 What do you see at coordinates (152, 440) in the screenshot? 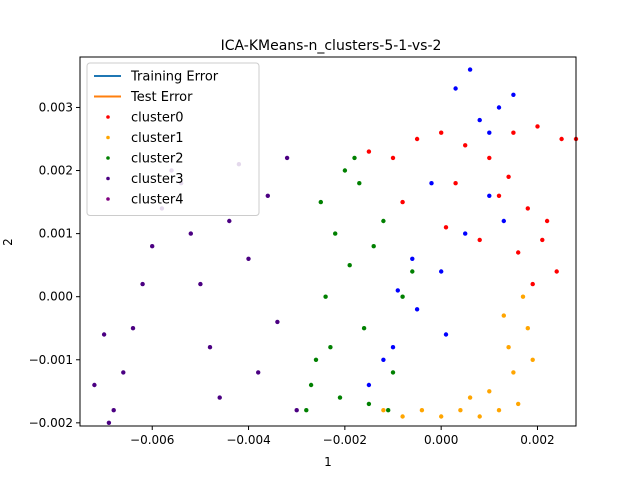
I see `x-tick-label: −0.006` at bounding box center [152, 440].